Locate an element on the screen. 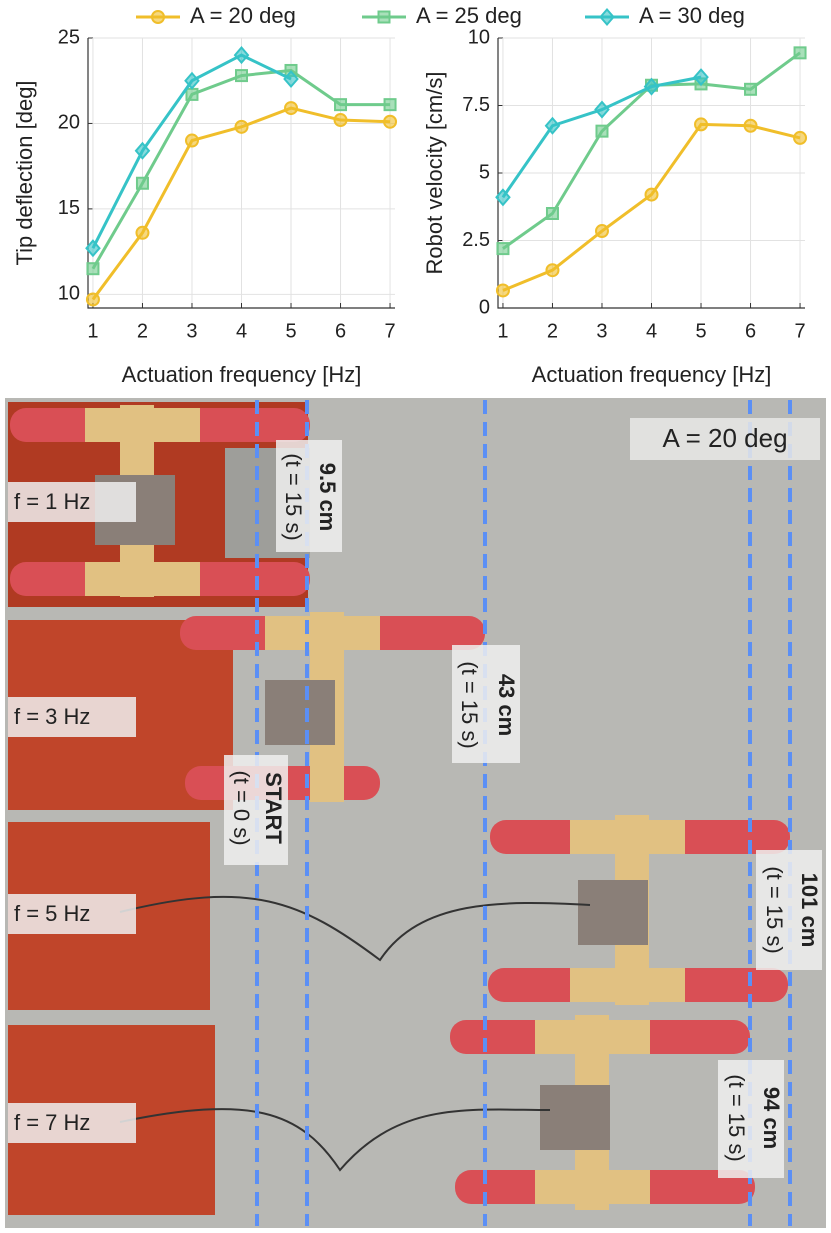 This screenshot has width=831, height=1233. y-tick-label: 25 is located at coordinates (69, 37).